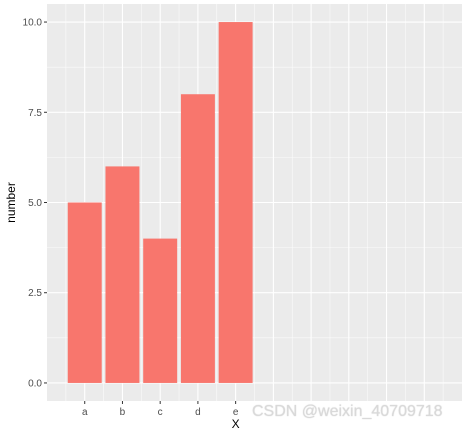  What do you see at coordinates (35, 113) in the screenshot?
I see `y-tick-label: 7.5` at bounding box center [35, 113].